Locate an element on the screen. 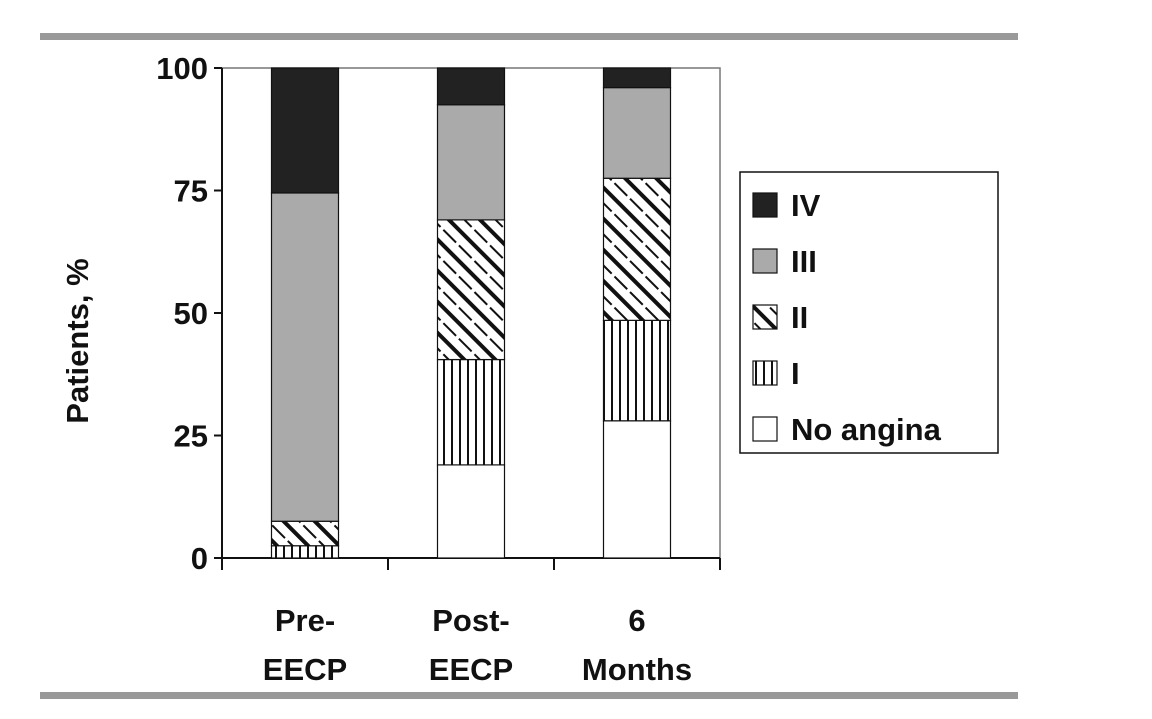 This screenshot has width=1152, height=719. legend-box is located at coordinates (869, 312).